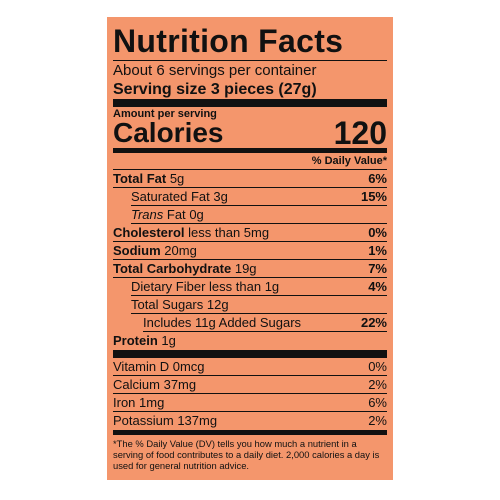 The height and width of the screenshot is (500, 500). I want to click on calories-label: Calories, so click(168, 132).